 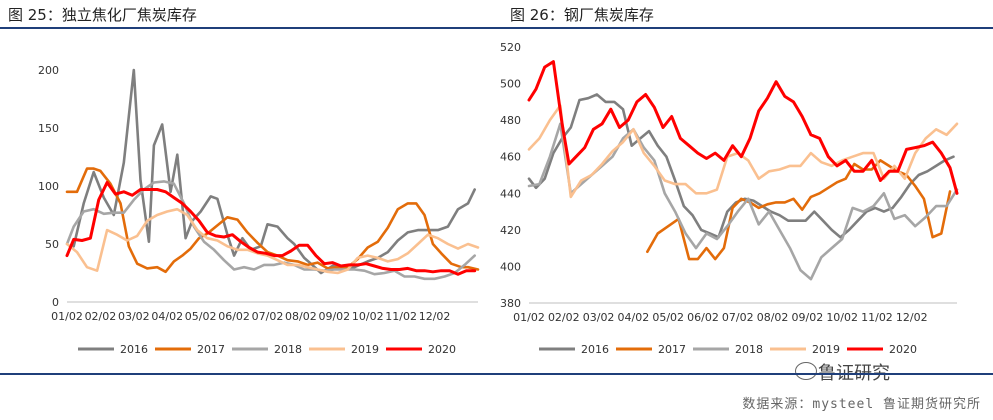 What do you see at coordinates (510, 193) in the screenshot?
I see `y-tick-label: 440` at bounding box center [510, 193].